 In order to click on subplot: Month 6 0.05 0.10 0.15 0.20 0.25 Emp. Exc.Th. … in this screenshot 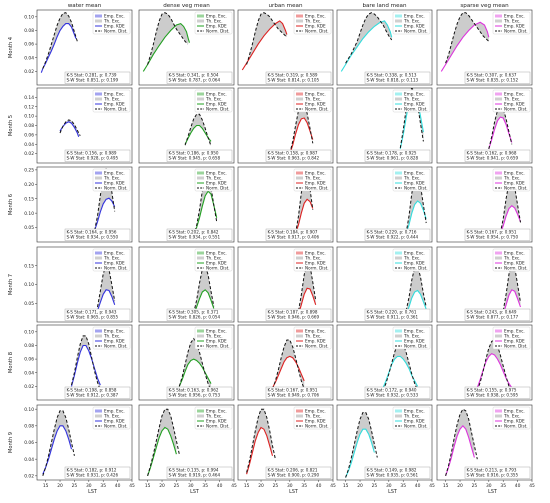, I will do `click(70, 204)`.